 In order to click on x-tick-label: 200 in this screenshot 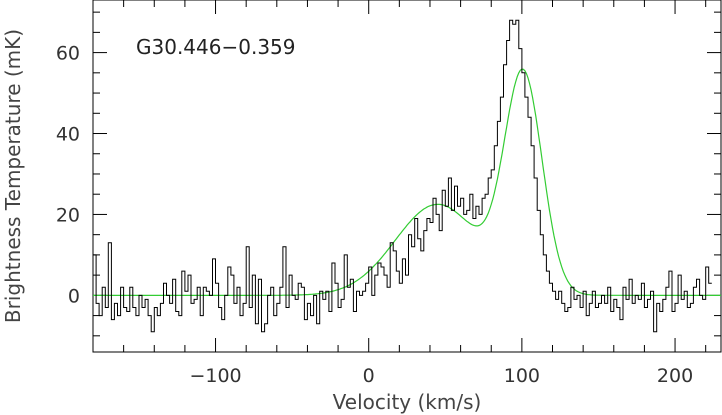, I will do `click(675, 376)`.